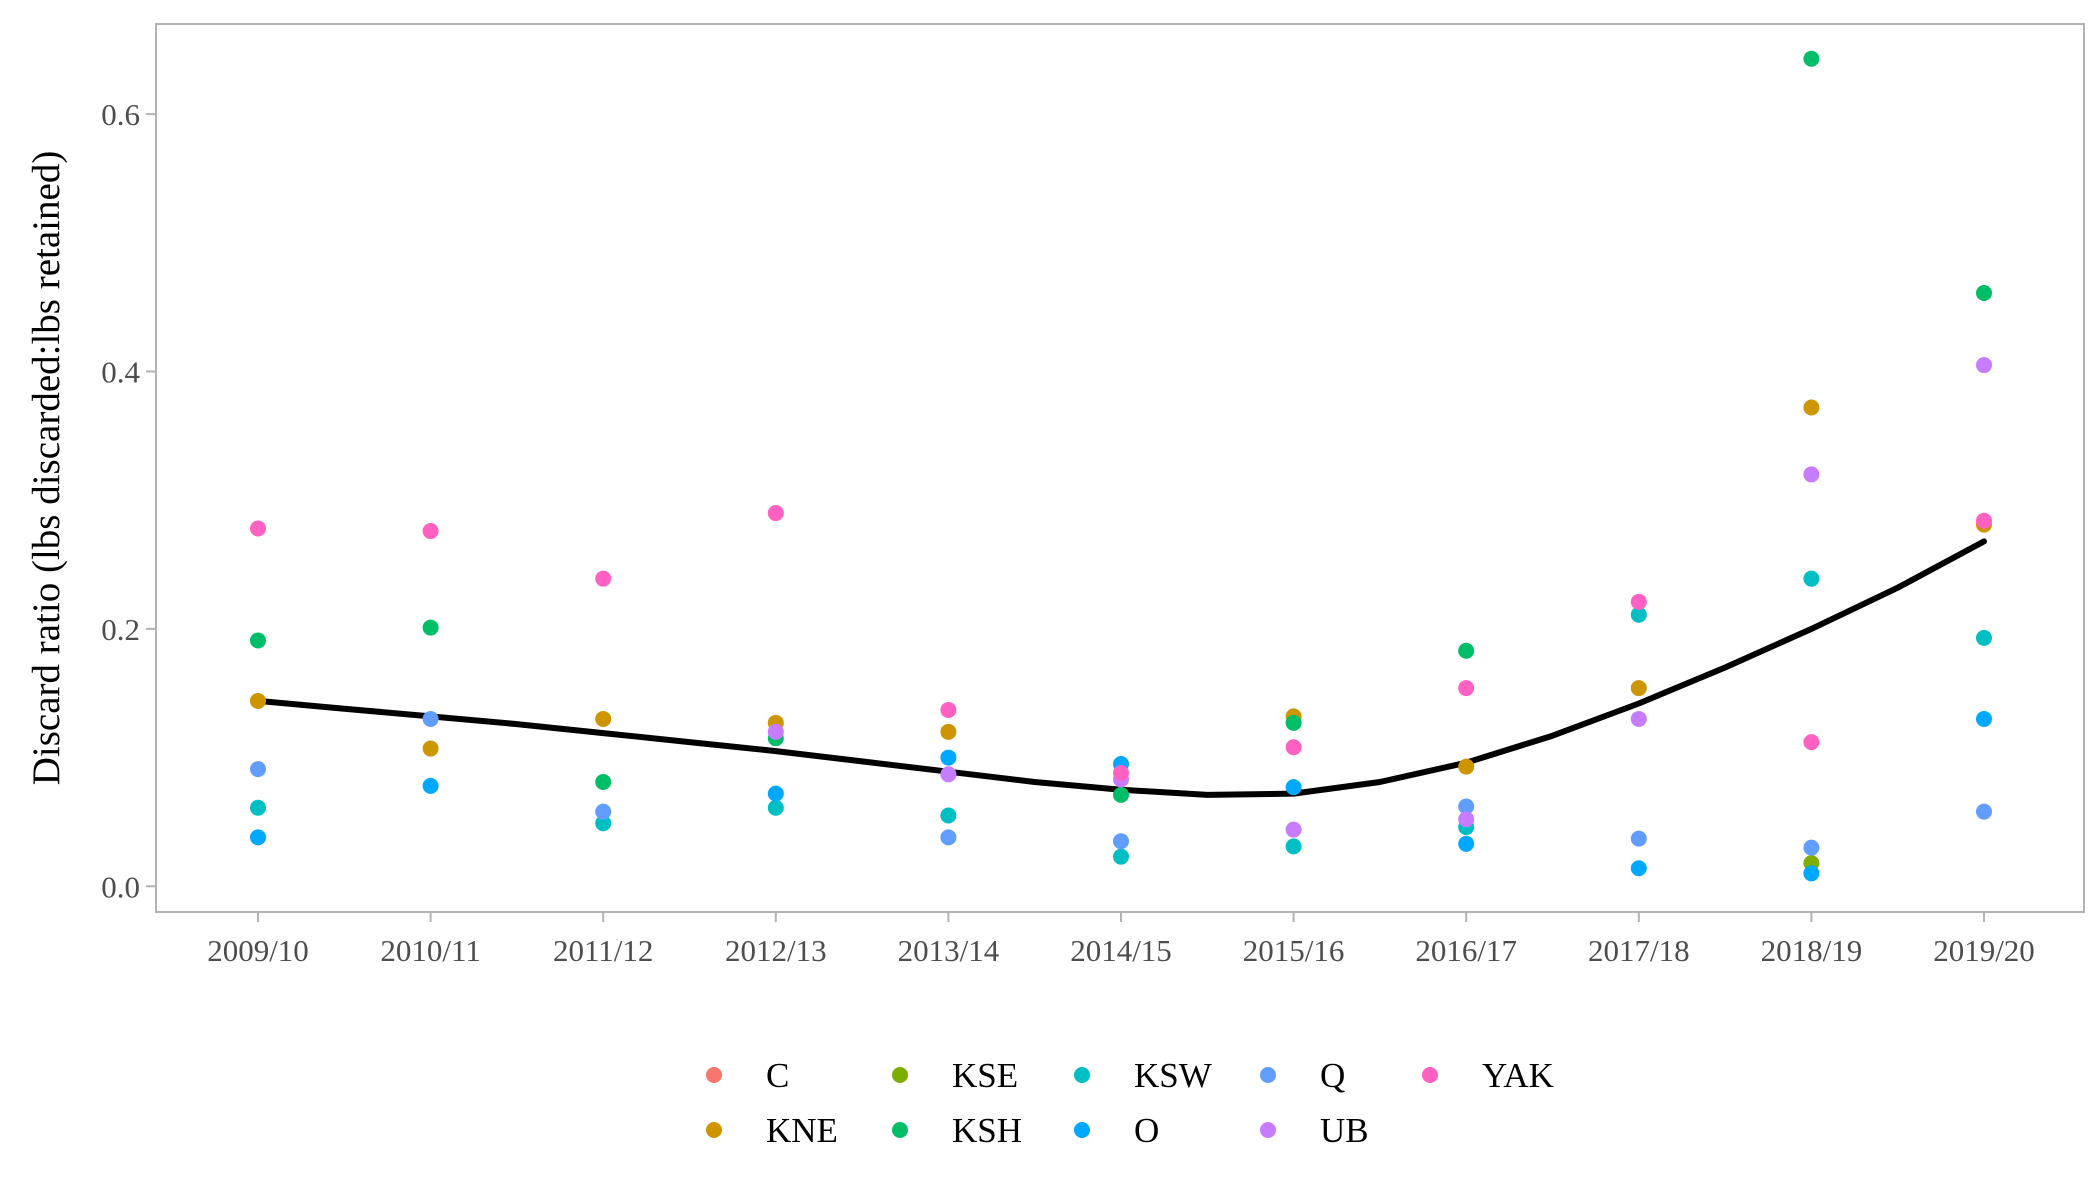 The height and width of the screenshot is (1200, 2100). What do you see at coordinates (1173, 1075) in the screenshot?
I see `legend-label: KSW` at bounding box center [1173, 1075].